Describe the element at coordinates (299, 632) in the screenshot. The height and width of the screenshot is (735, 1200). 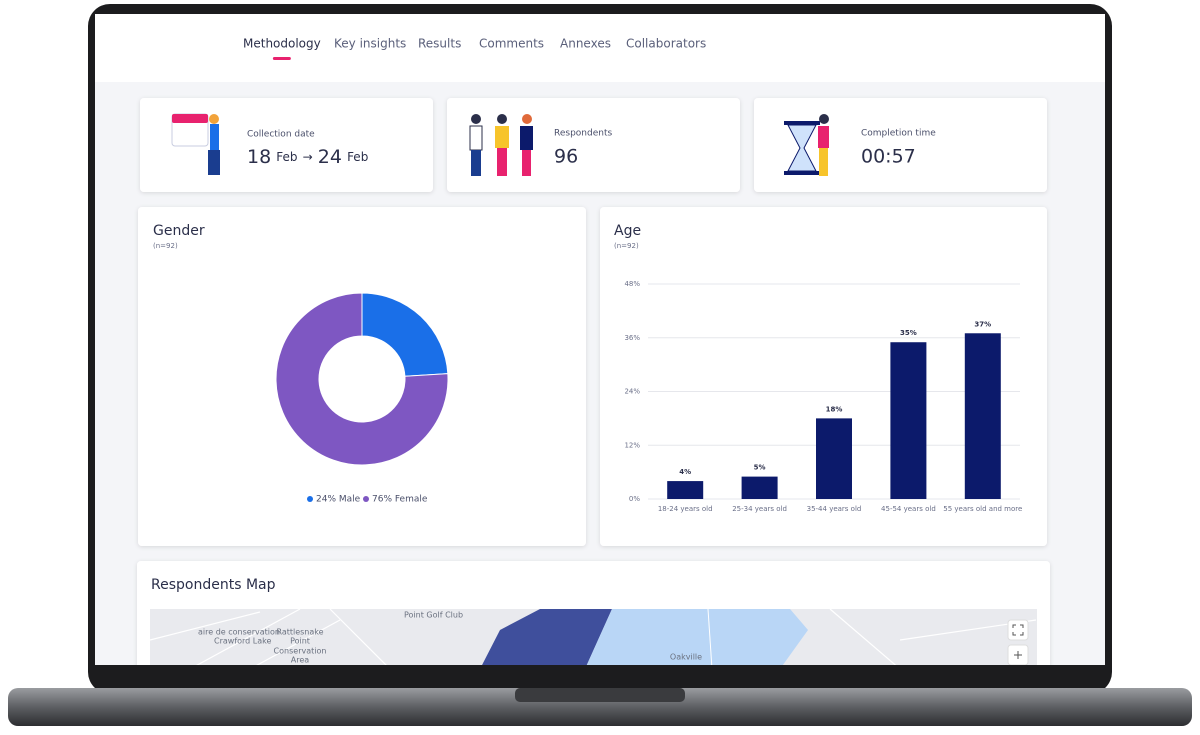
I see `map-label: Rattlesnake` at that location.